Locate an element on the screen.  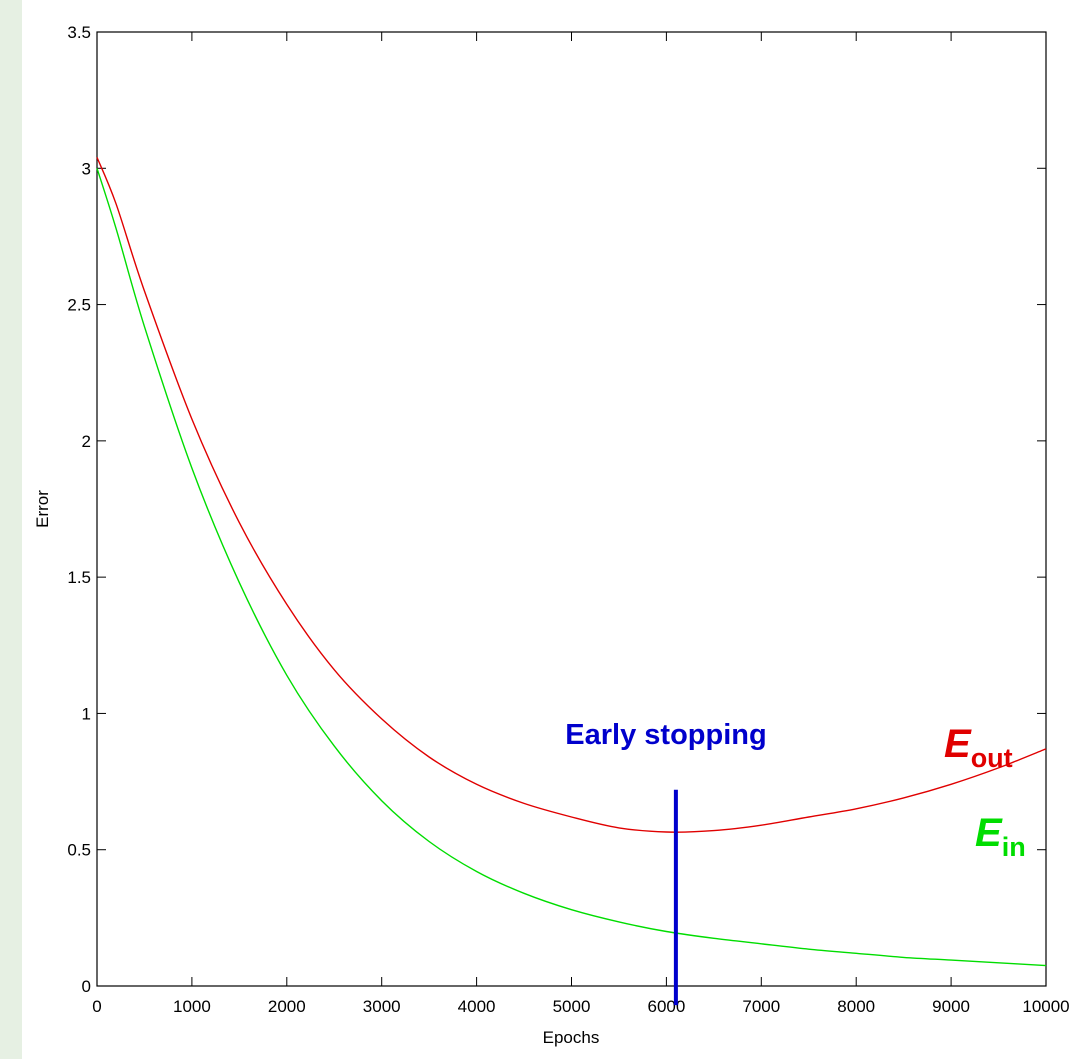
y-tick-label: 3 is located at coordinates (86, 168).